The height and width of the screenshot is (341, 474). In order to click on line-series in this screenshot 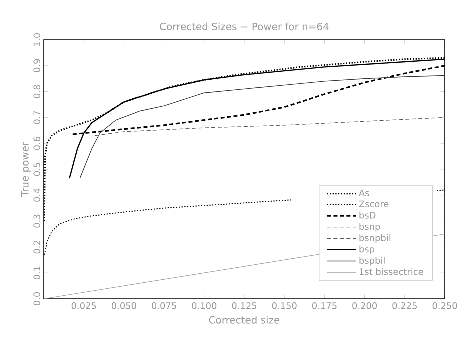, I will do `click(270, 126)`.